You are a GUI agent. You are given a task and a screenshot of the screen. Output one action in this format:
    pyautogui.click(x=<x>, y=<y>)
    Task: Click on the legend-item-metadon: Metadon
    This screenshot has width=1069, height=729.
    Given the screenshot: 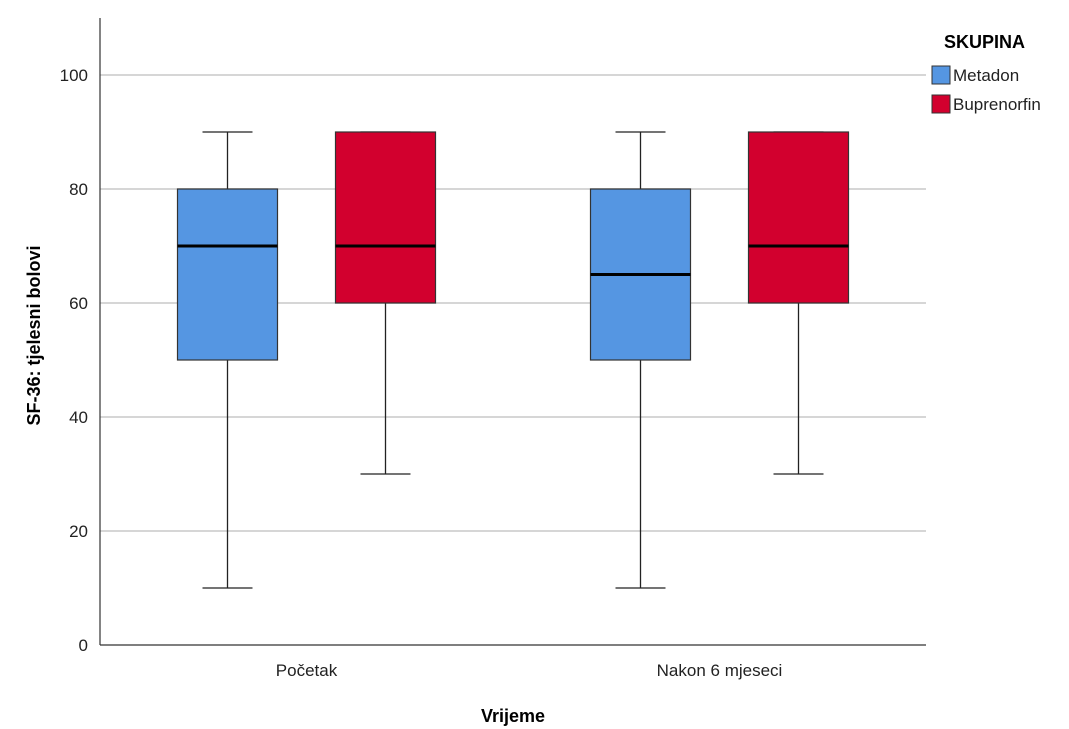 What is the action you would take?
    pyautogui.click(x=975, y=75)
    